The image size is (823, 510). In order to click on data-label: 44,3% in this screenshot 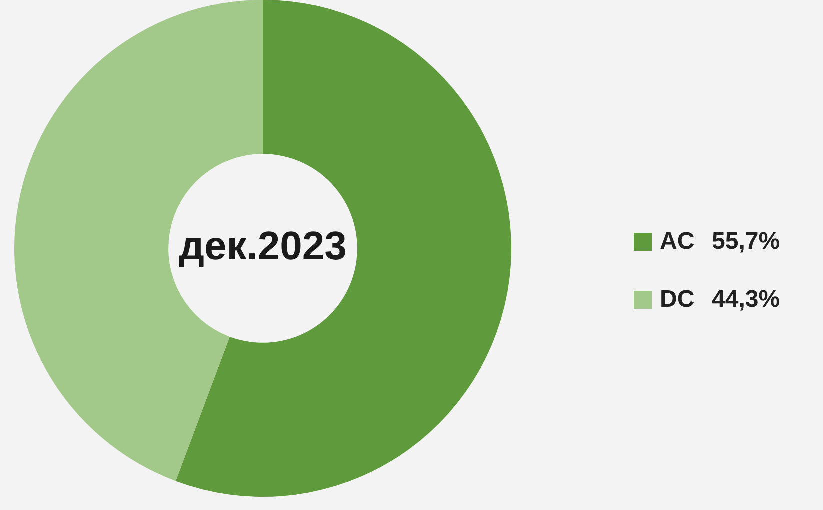, I will do `click(746, 300)`.